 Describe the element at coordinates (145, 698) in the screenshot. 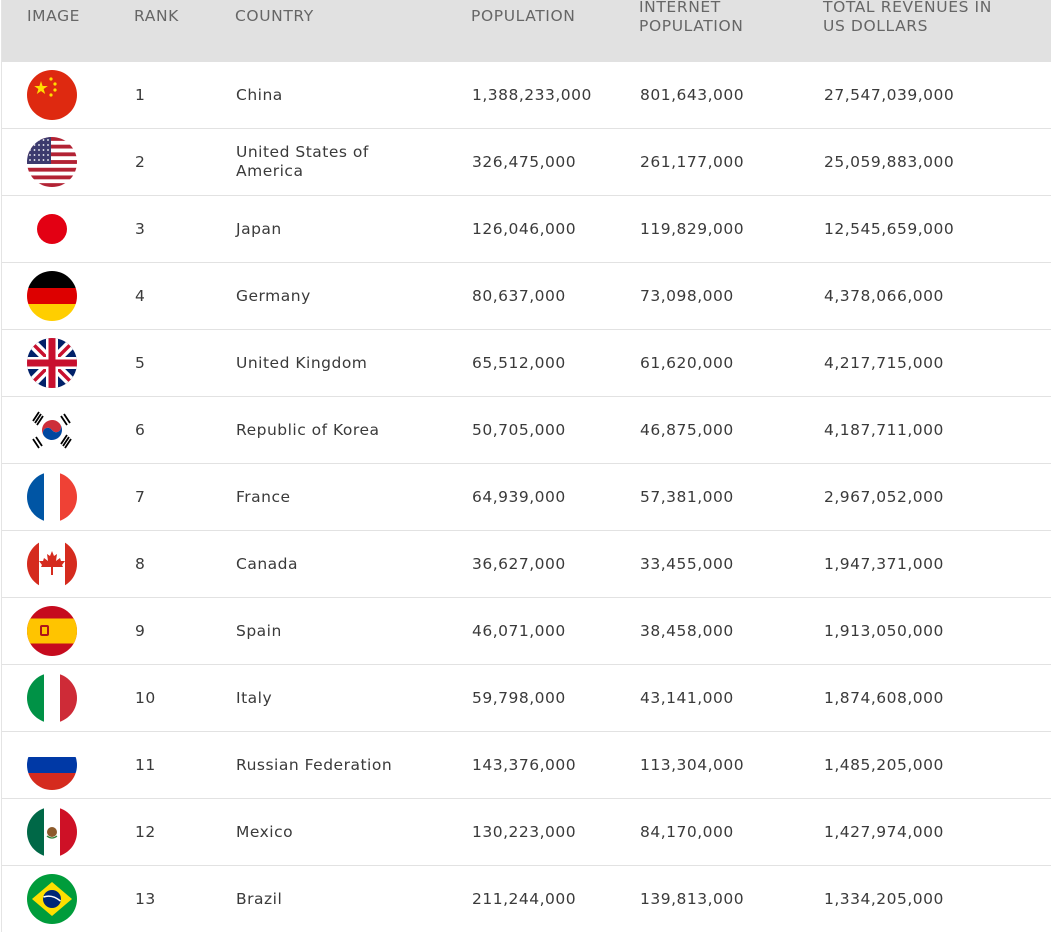

I see `rank-cell: 10` at that location.